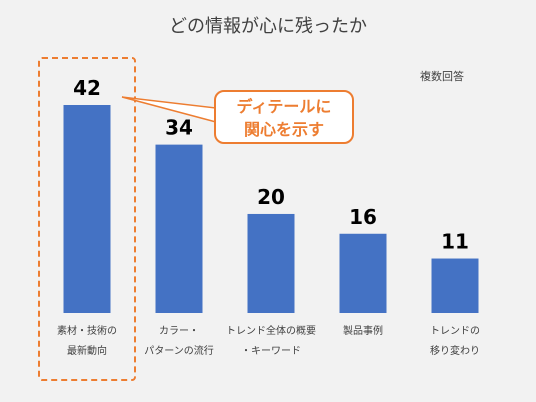  I want to click on category-label-1-0: カラー・, so click(179, 331).